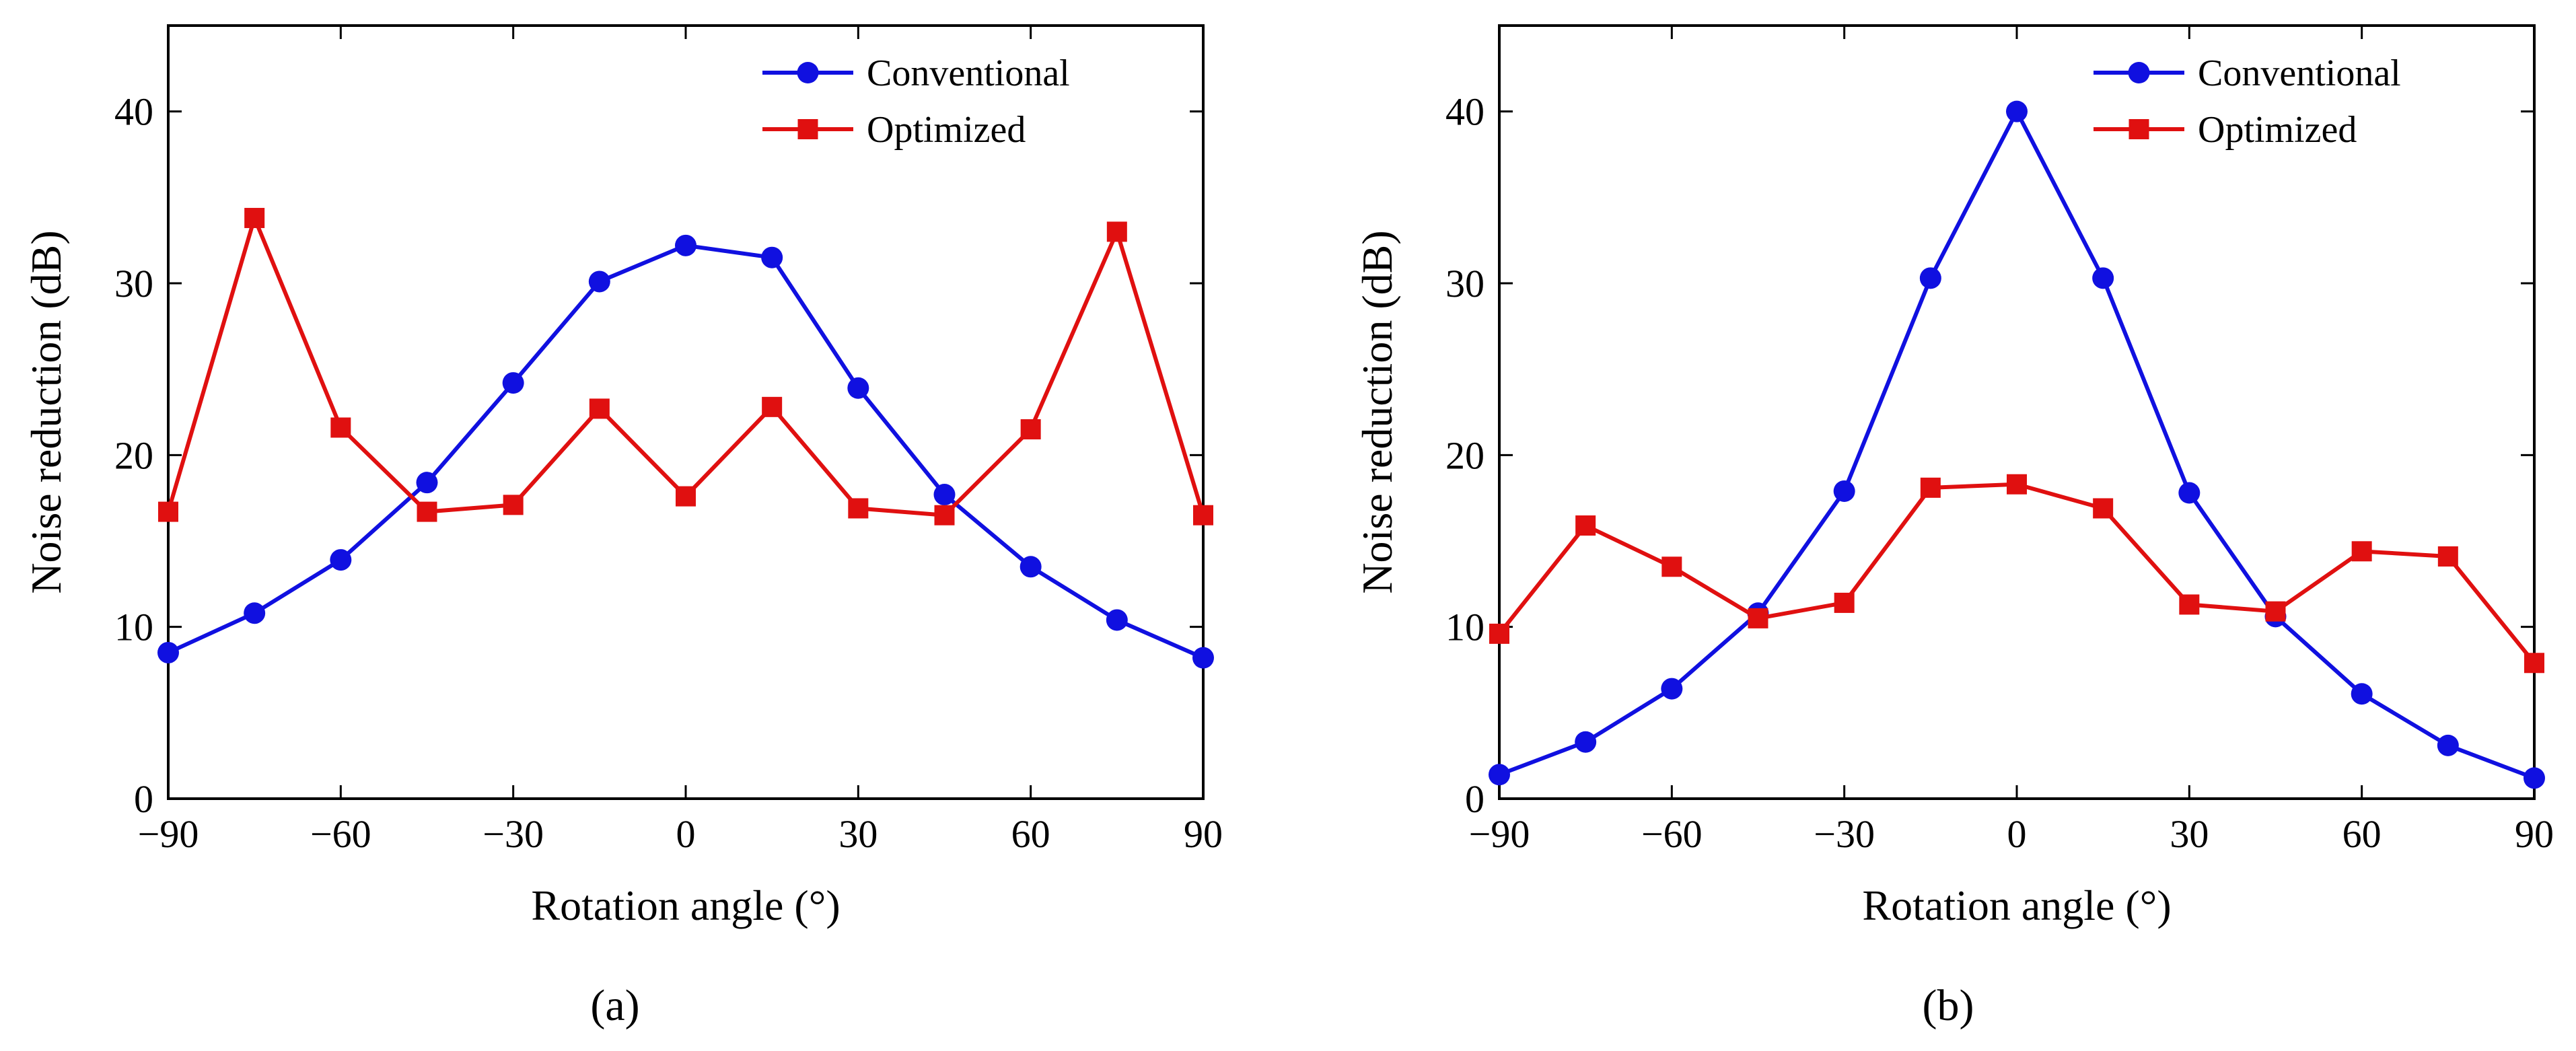 The width and height of the screenshot is (2576, 1051). What do you see at coordinates (1948, 1005) in the screenshot?
I see `panel-label: (b)` at bounding box center [1948, 1005].